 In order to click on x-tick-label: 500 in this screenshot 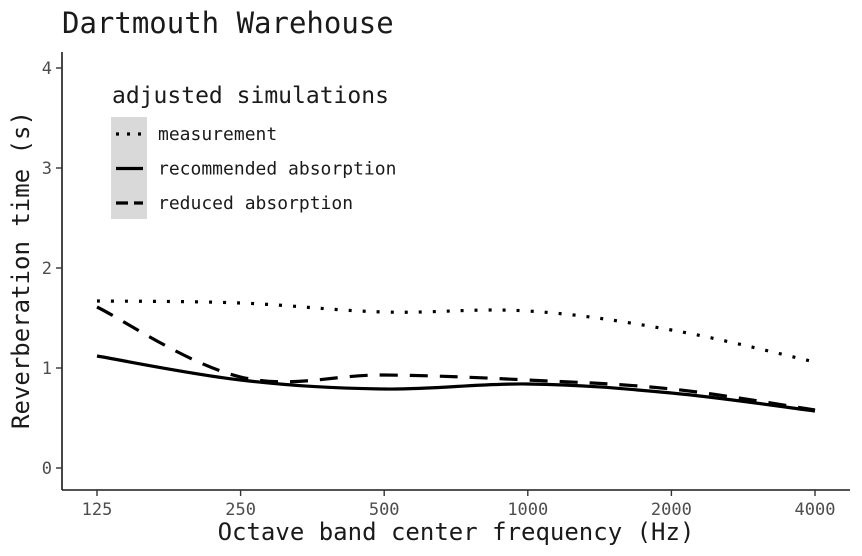, I will do `click(384, 510)`.